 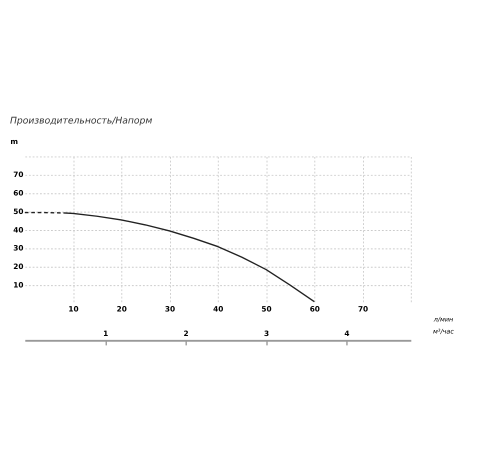 I want to click on x-tick-label: 40, so click(x=218, y=309).